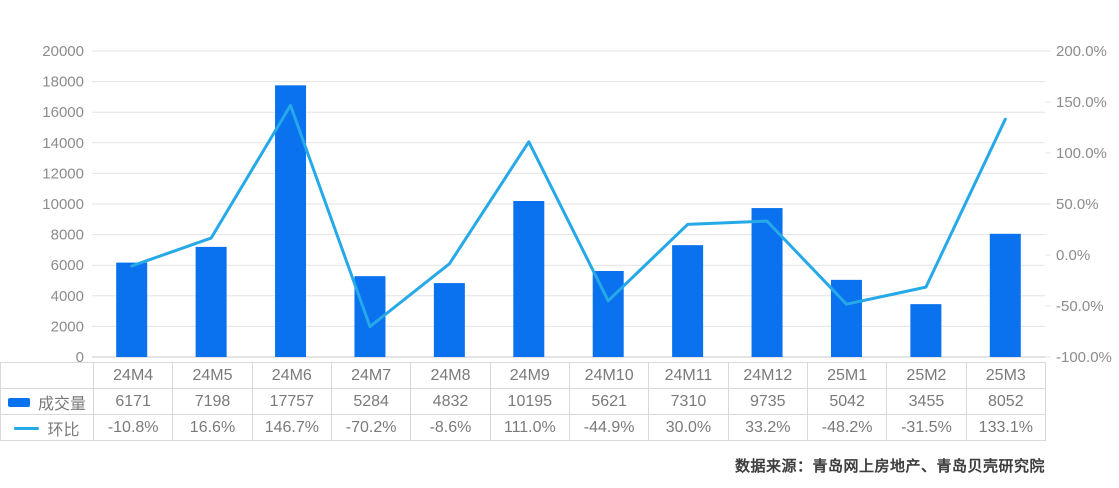 Image resolution: width=1119 pixels, height=488 pixels. What do you see at coordinates (291, 427) in the screenshot?
I see `ratio-cell: 146.7%` at bounding box center [291, 427].